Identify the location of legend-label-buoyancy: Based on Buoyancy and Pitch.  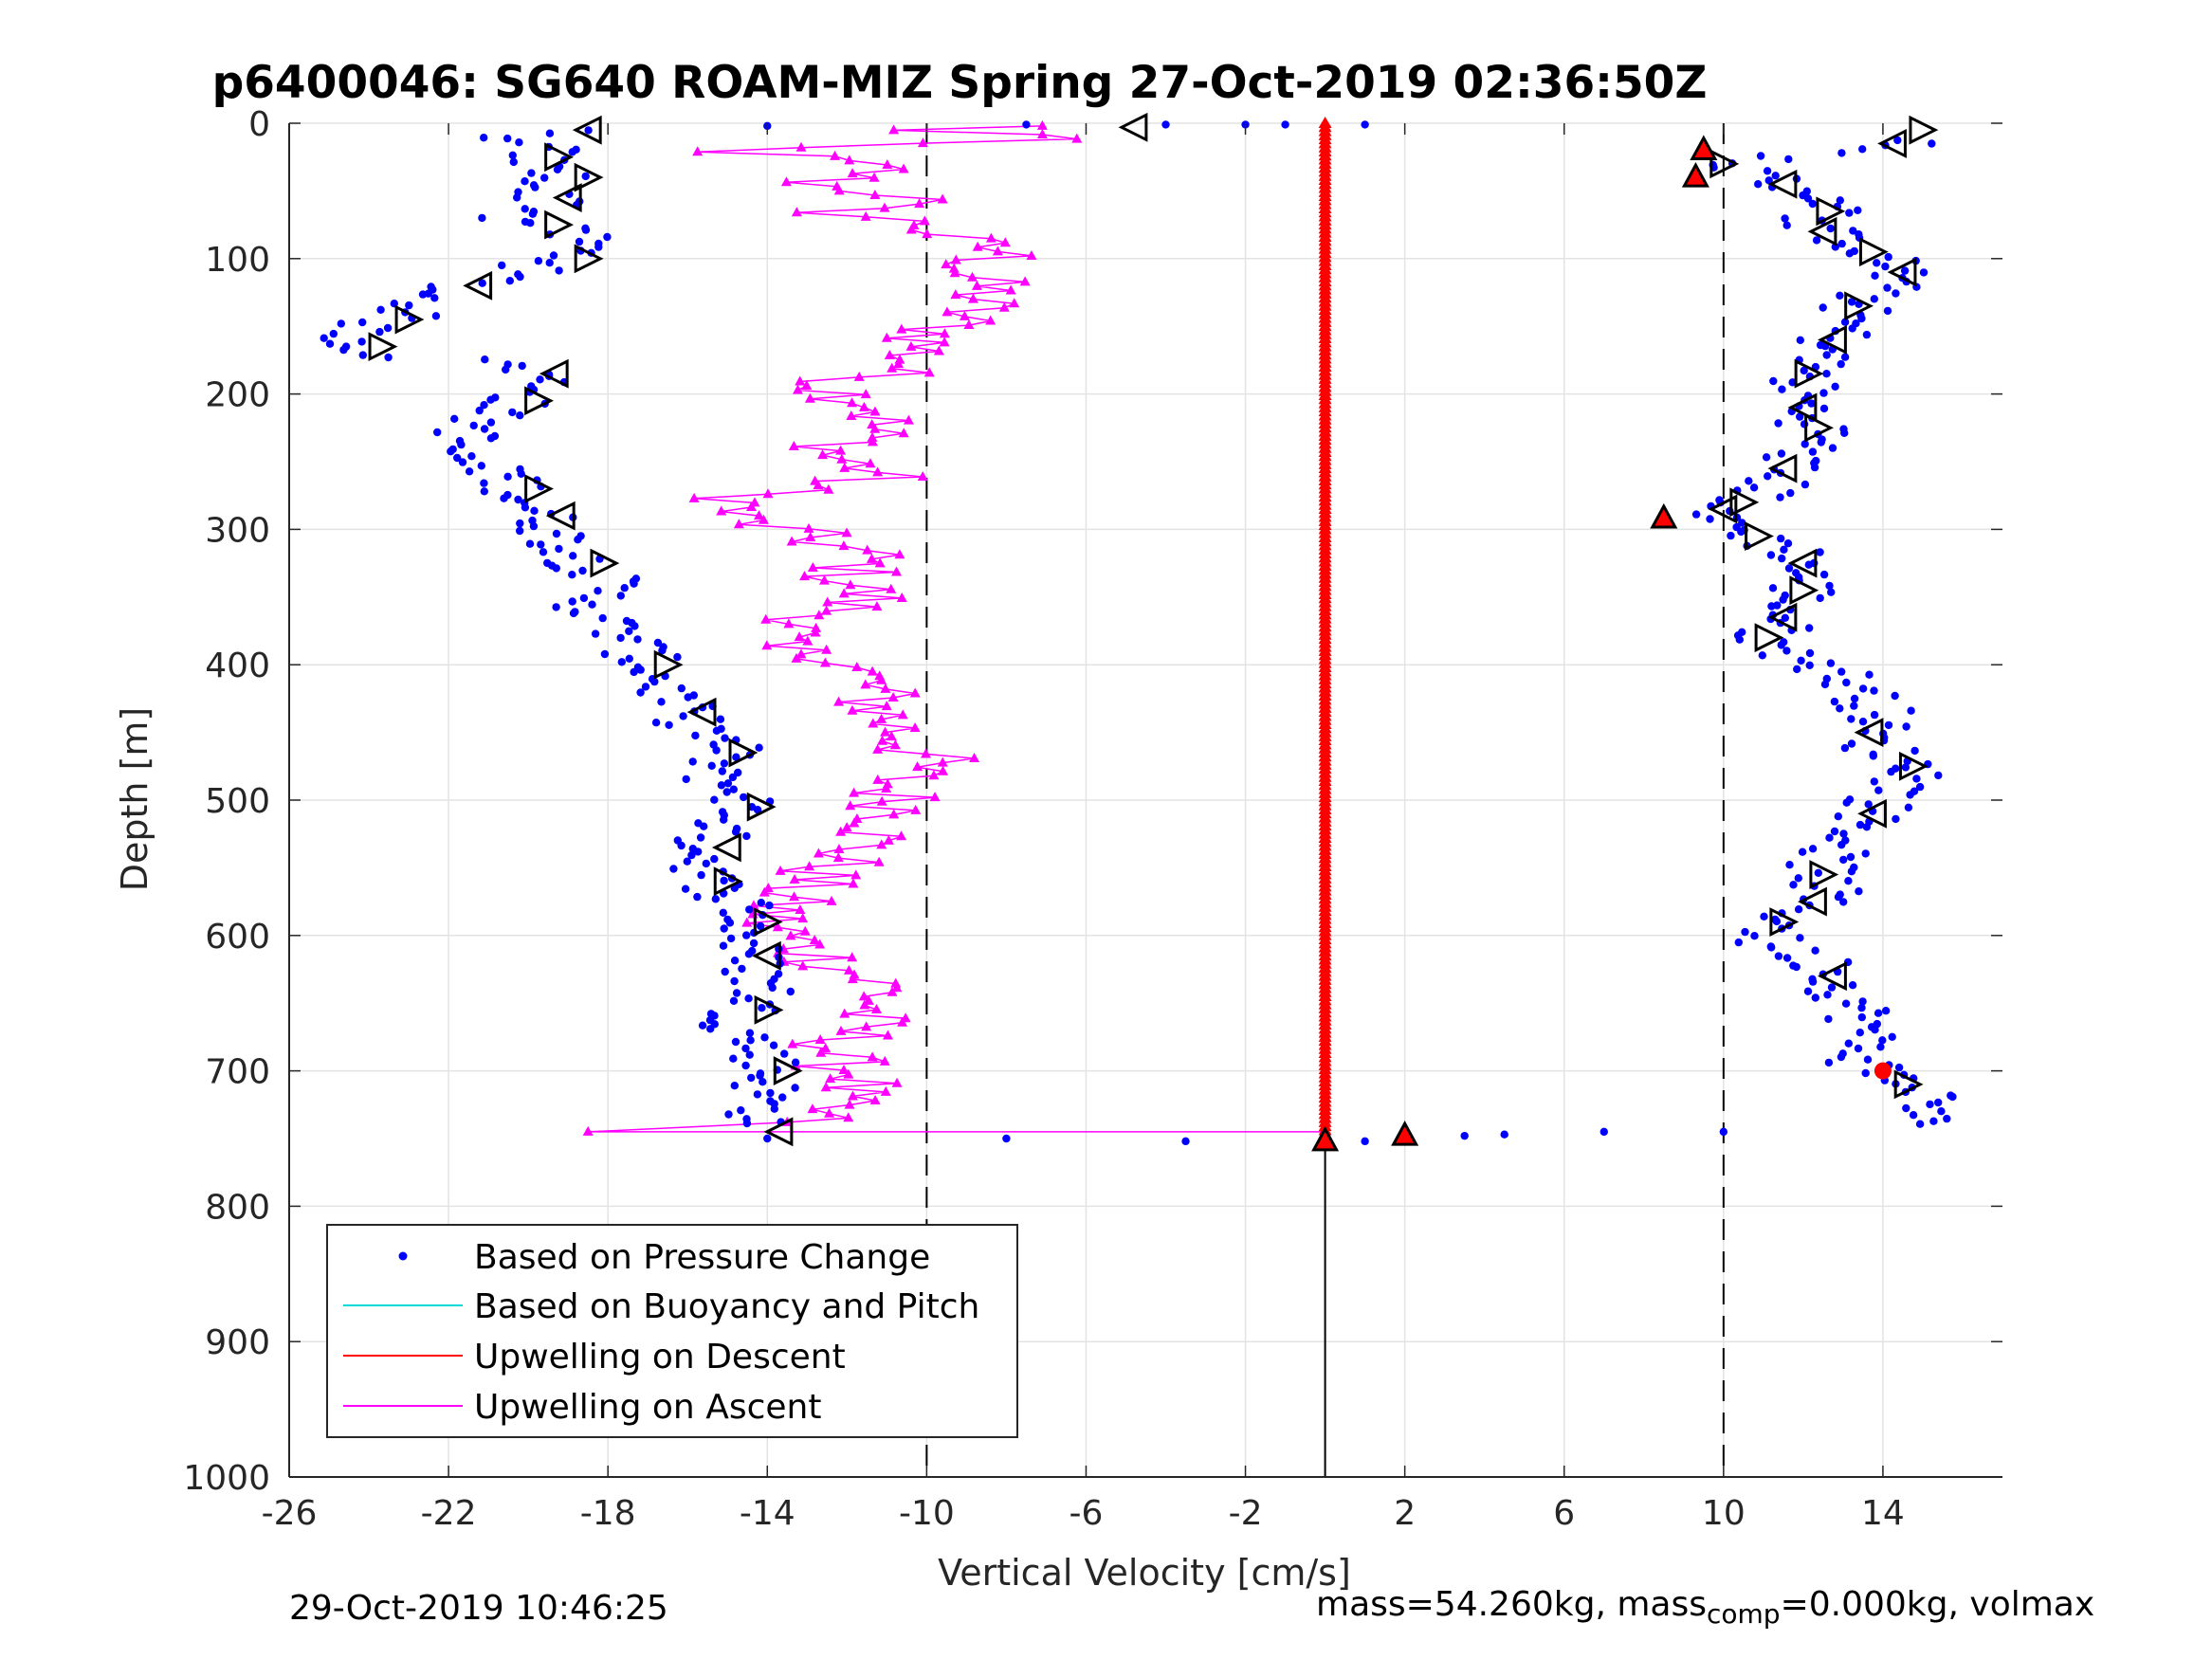
(726, 1306).